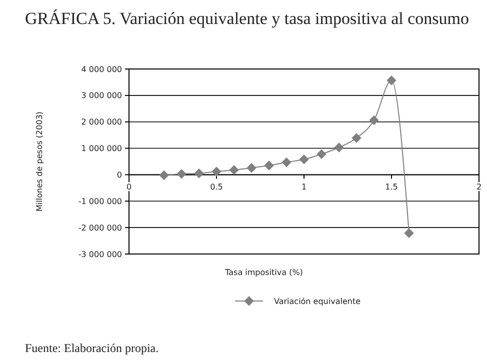  I want to click on source-note: Fuente: Elaboración propia., so click(92, 348).